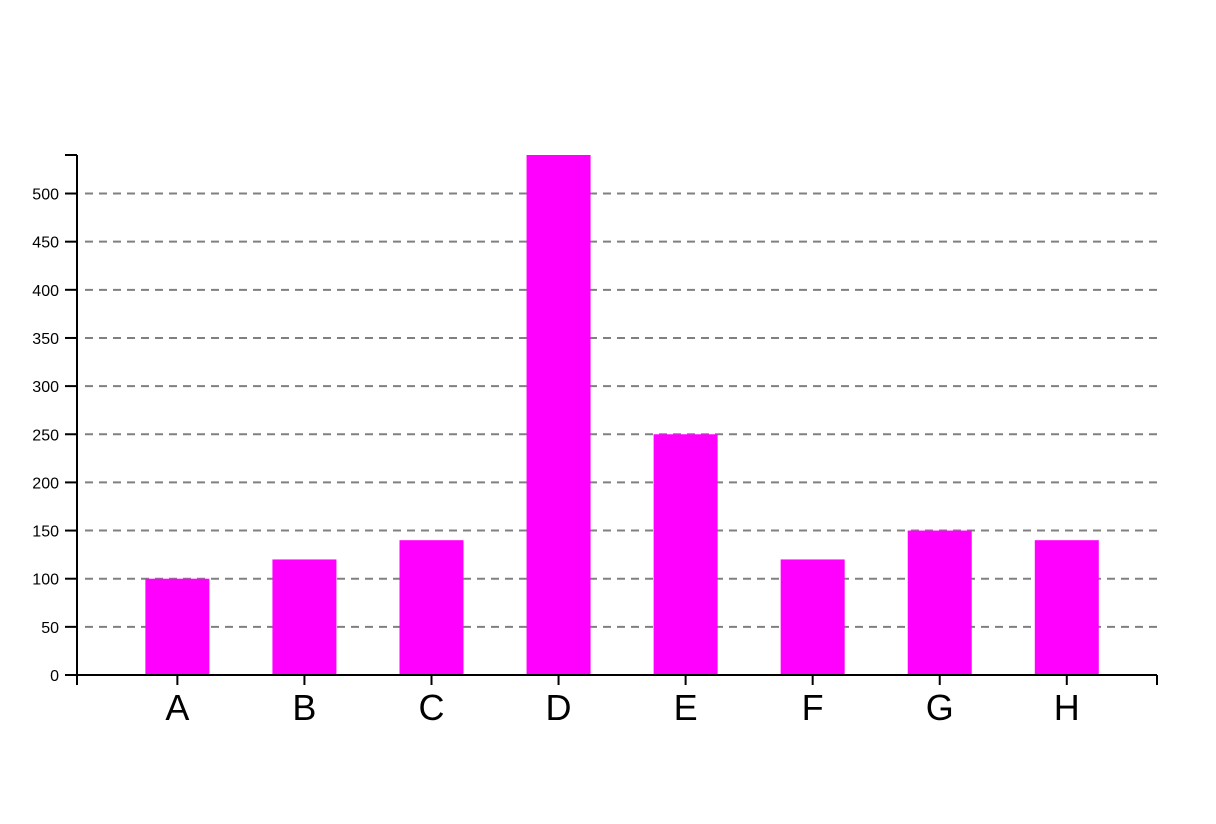 This screenshot has width=1216, height=824. I want to click on x-tick-label-F: F, so click(813, 707).